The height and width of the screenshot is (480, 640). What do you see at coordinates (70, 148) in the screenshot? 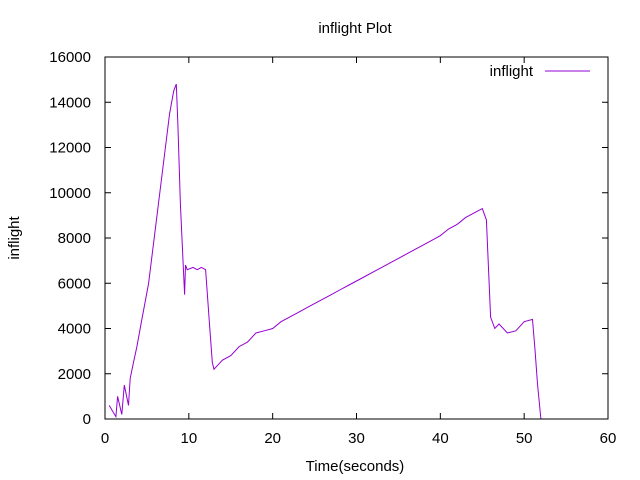
I see `y-tick-label: 12000` at bounding box center [70, 148].